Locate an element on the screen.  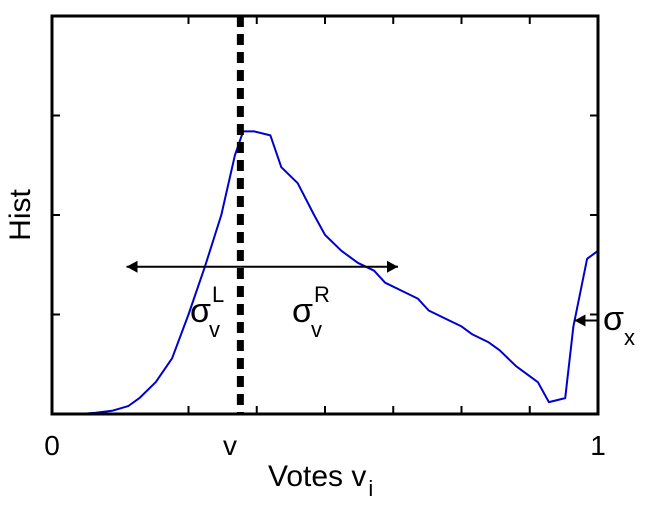
sigma-x-symbol: σ is located at coordinates (613, 319).